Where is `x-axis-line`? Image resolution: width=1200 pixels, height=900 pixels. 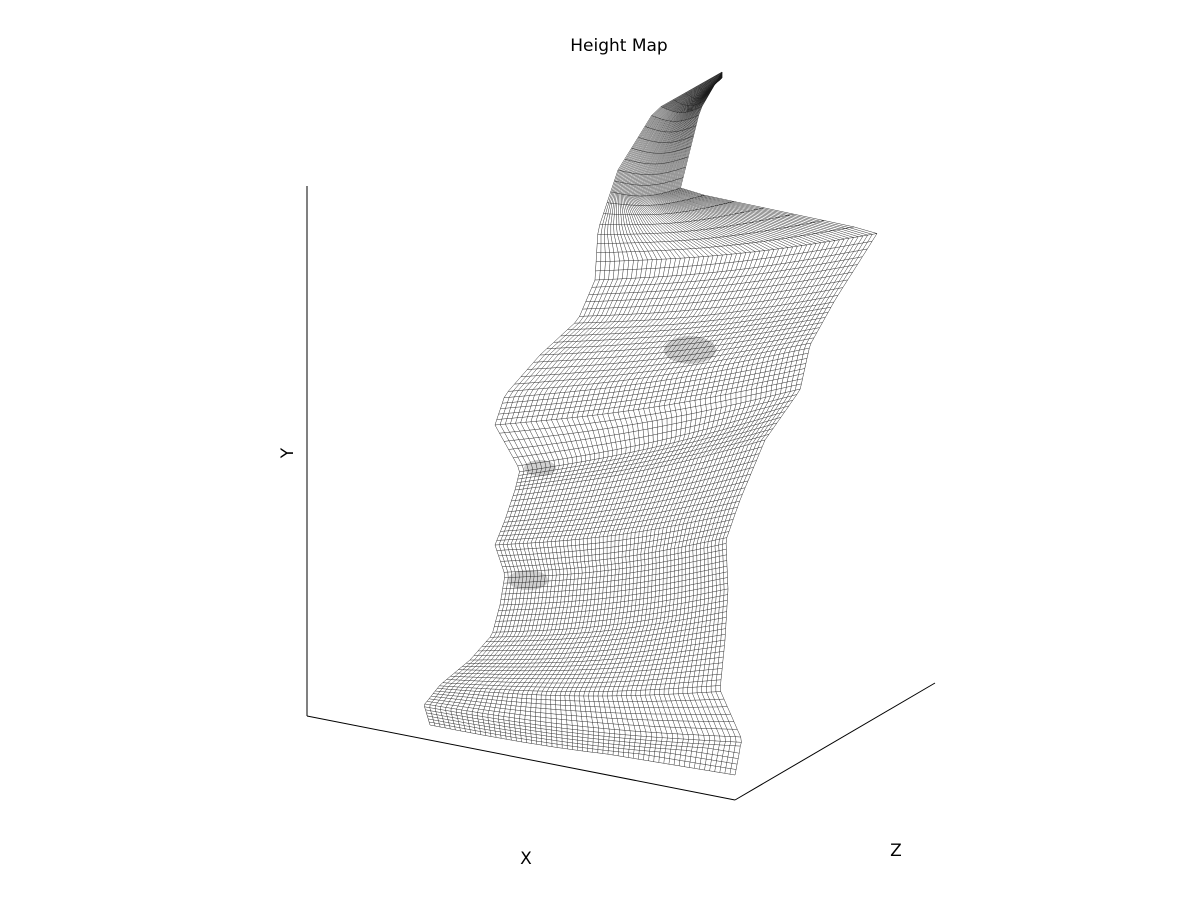
x-axis-line is located at coordinates (521, 758).